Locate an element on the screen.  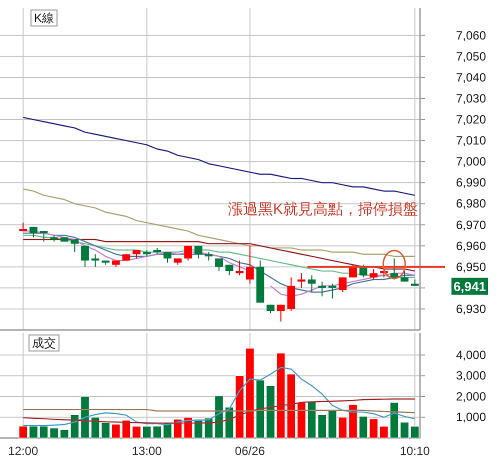
annotation: 6,941 is located at coordinates (469, 286).